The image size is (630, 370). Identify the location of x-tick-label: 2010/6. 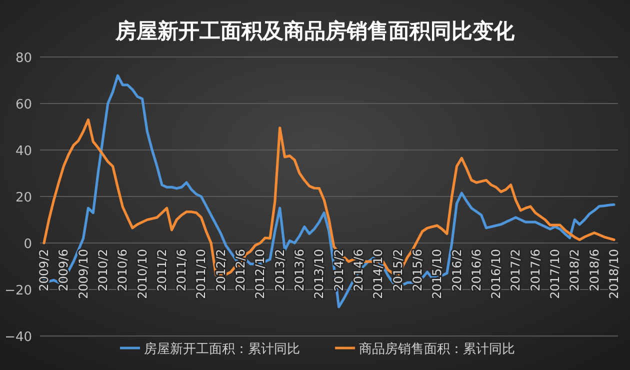
(123, 270).